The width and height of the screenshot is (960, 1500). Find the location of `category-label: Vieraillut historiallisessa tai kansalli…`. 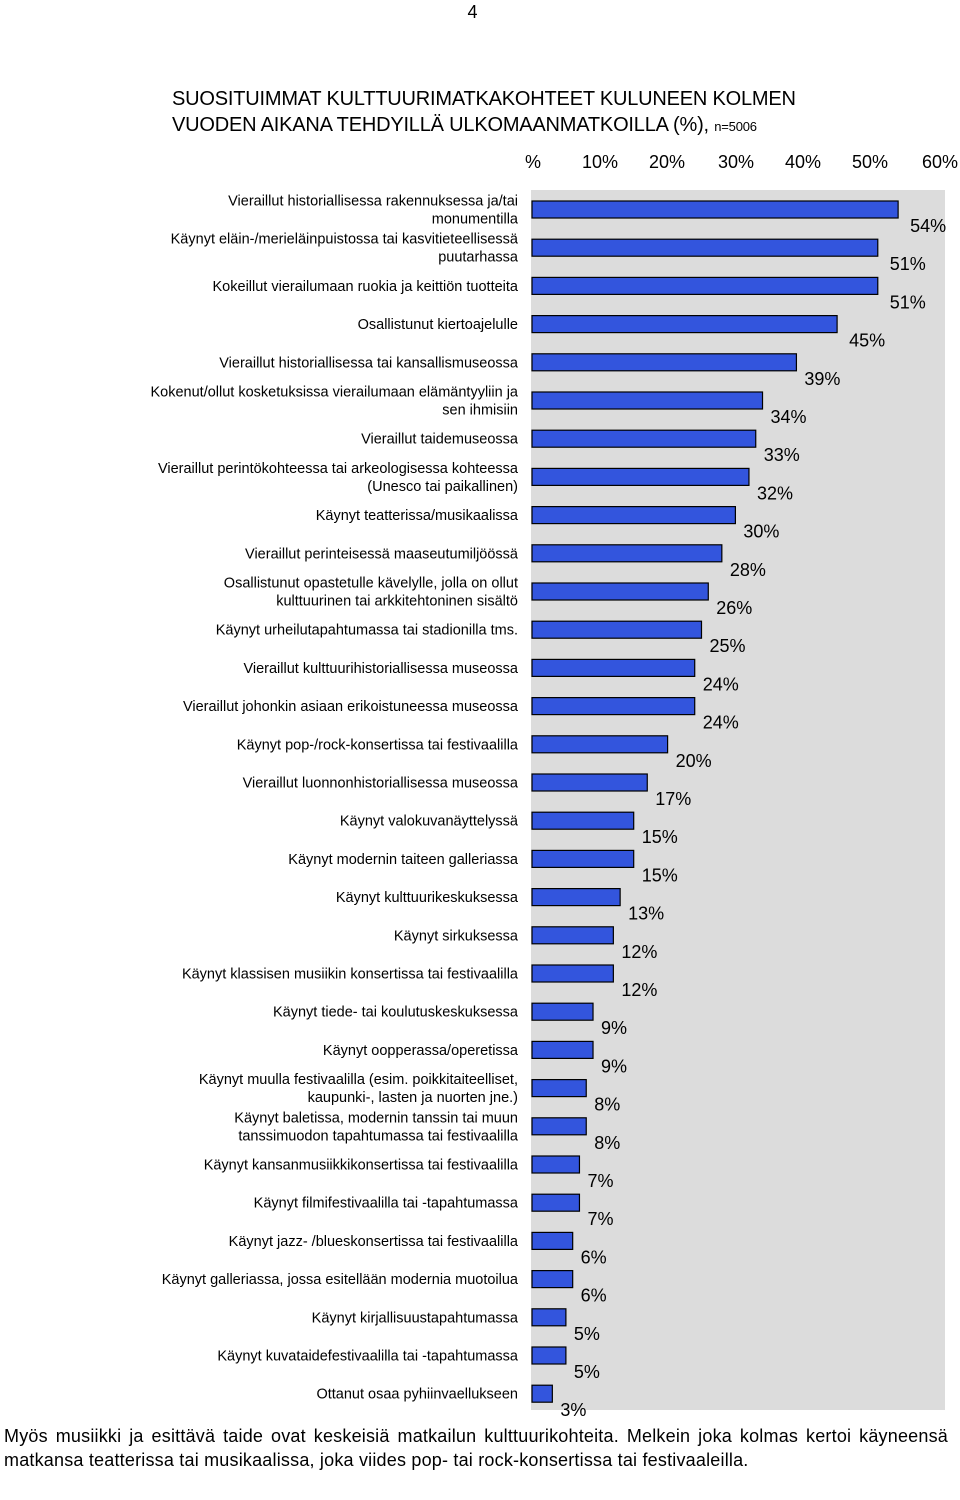

category-label: Vieraillut historiallisessa tai kansalli… is located at coordinates (369, 363).